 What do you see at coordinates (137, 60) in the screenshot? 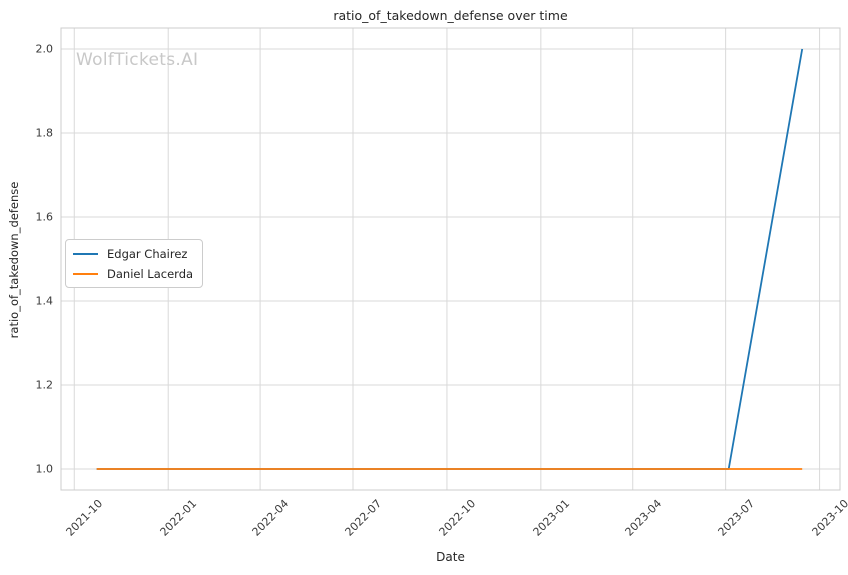
I see `watermark: WolfTickets.AI` at bounding box center [137, 60].